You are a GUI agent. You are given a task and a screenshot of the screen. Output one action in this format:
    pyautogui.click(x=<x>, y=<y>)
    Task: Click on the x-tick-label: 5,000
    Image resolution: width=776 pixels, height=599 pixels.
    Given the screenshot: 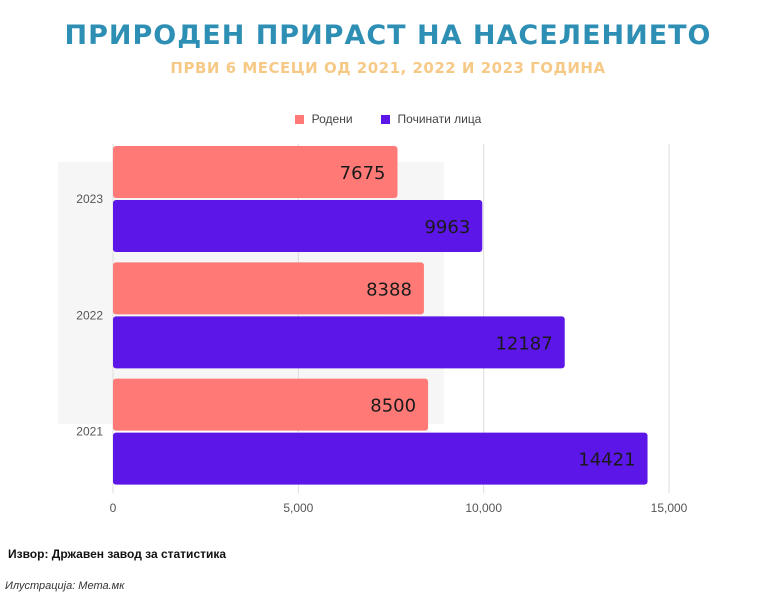 What is the action you would take?
    pyautogui.click(x=298, y=508)
    